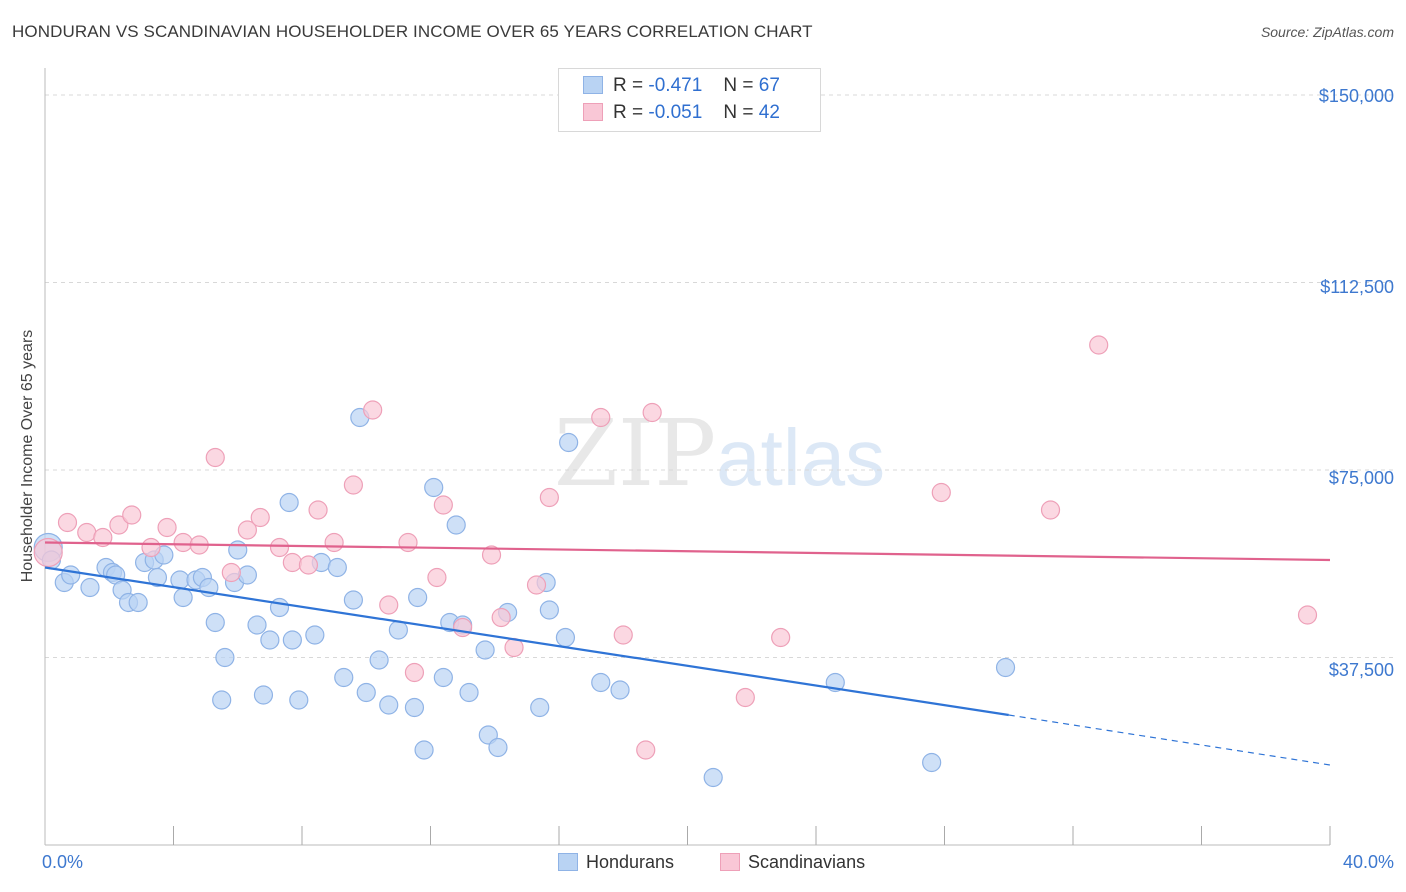 The image size is (1406, 892). I want to click on watermark: ZIPatlas, so click(719, 453).